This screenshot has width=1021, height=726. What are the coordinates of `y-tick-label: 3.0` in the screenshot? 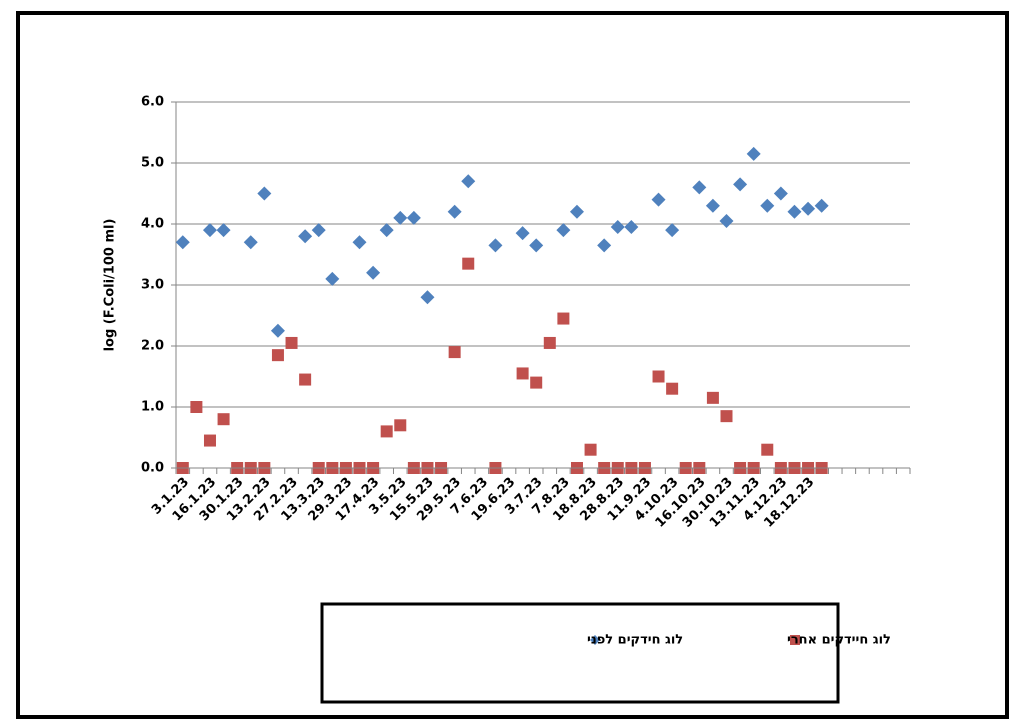 It's located at (152, 285).